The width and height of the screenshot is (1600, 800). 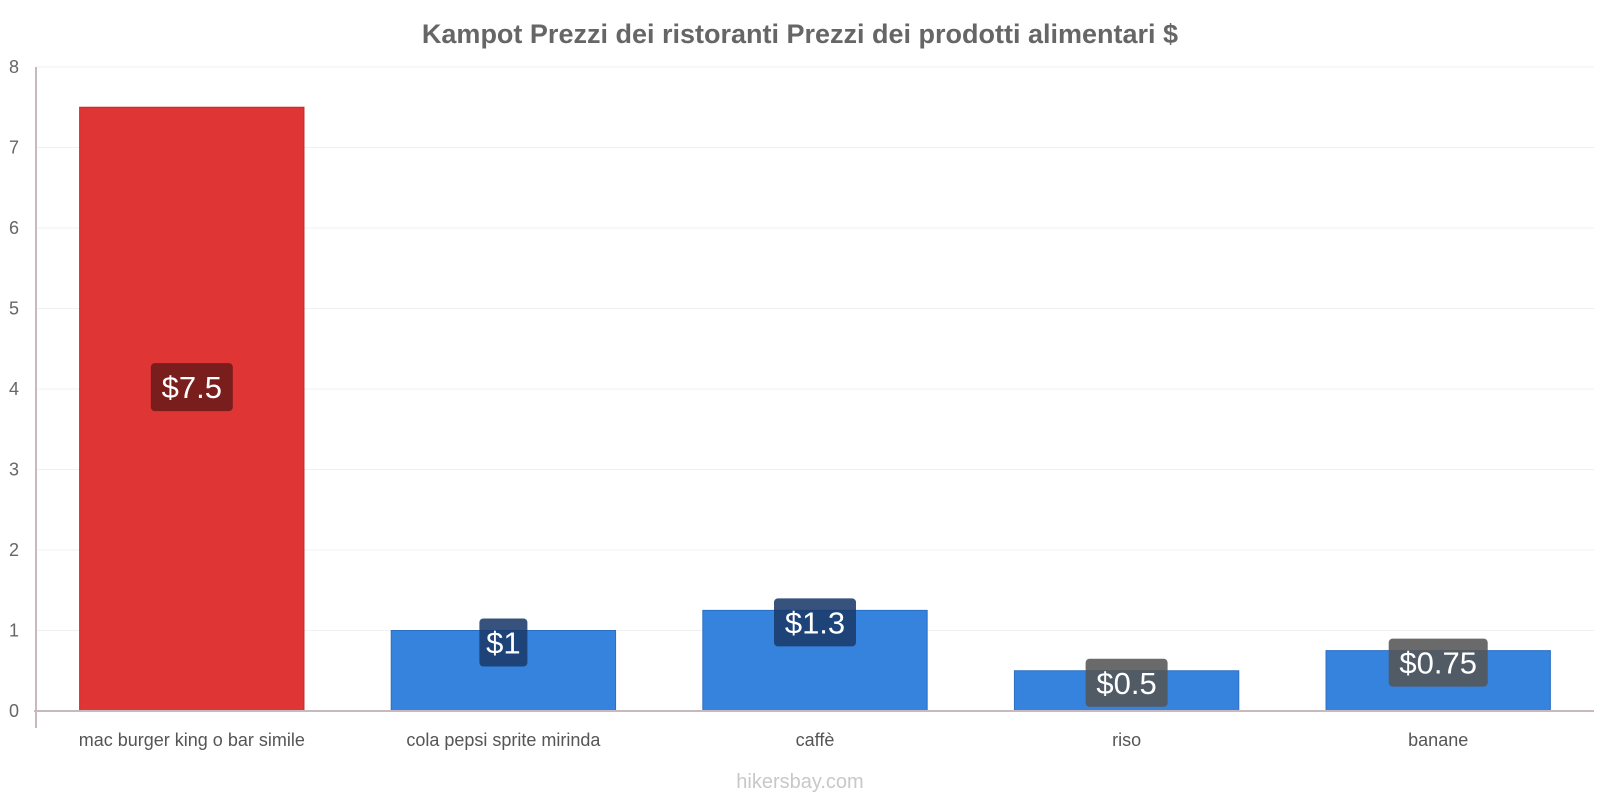 What do you see at coordinates (1438, 740) in the screenshot?
I see `x-tick-label: banane` at bounding box center [1438, 740].